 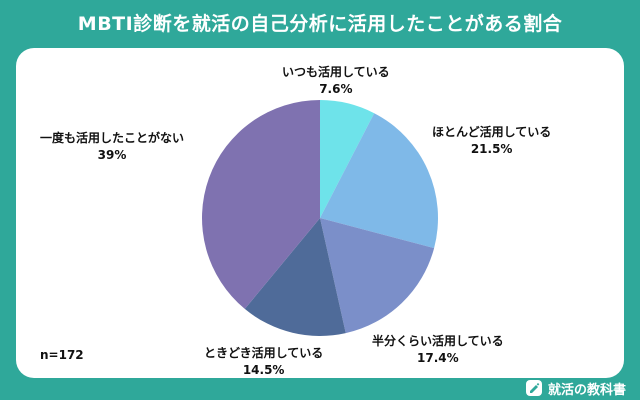 What do you see at coordinates (112, 147) in the screenshot?
I see `slice-label-never: 一度も活用したことがない 39%` at bounding box center [112, 147].